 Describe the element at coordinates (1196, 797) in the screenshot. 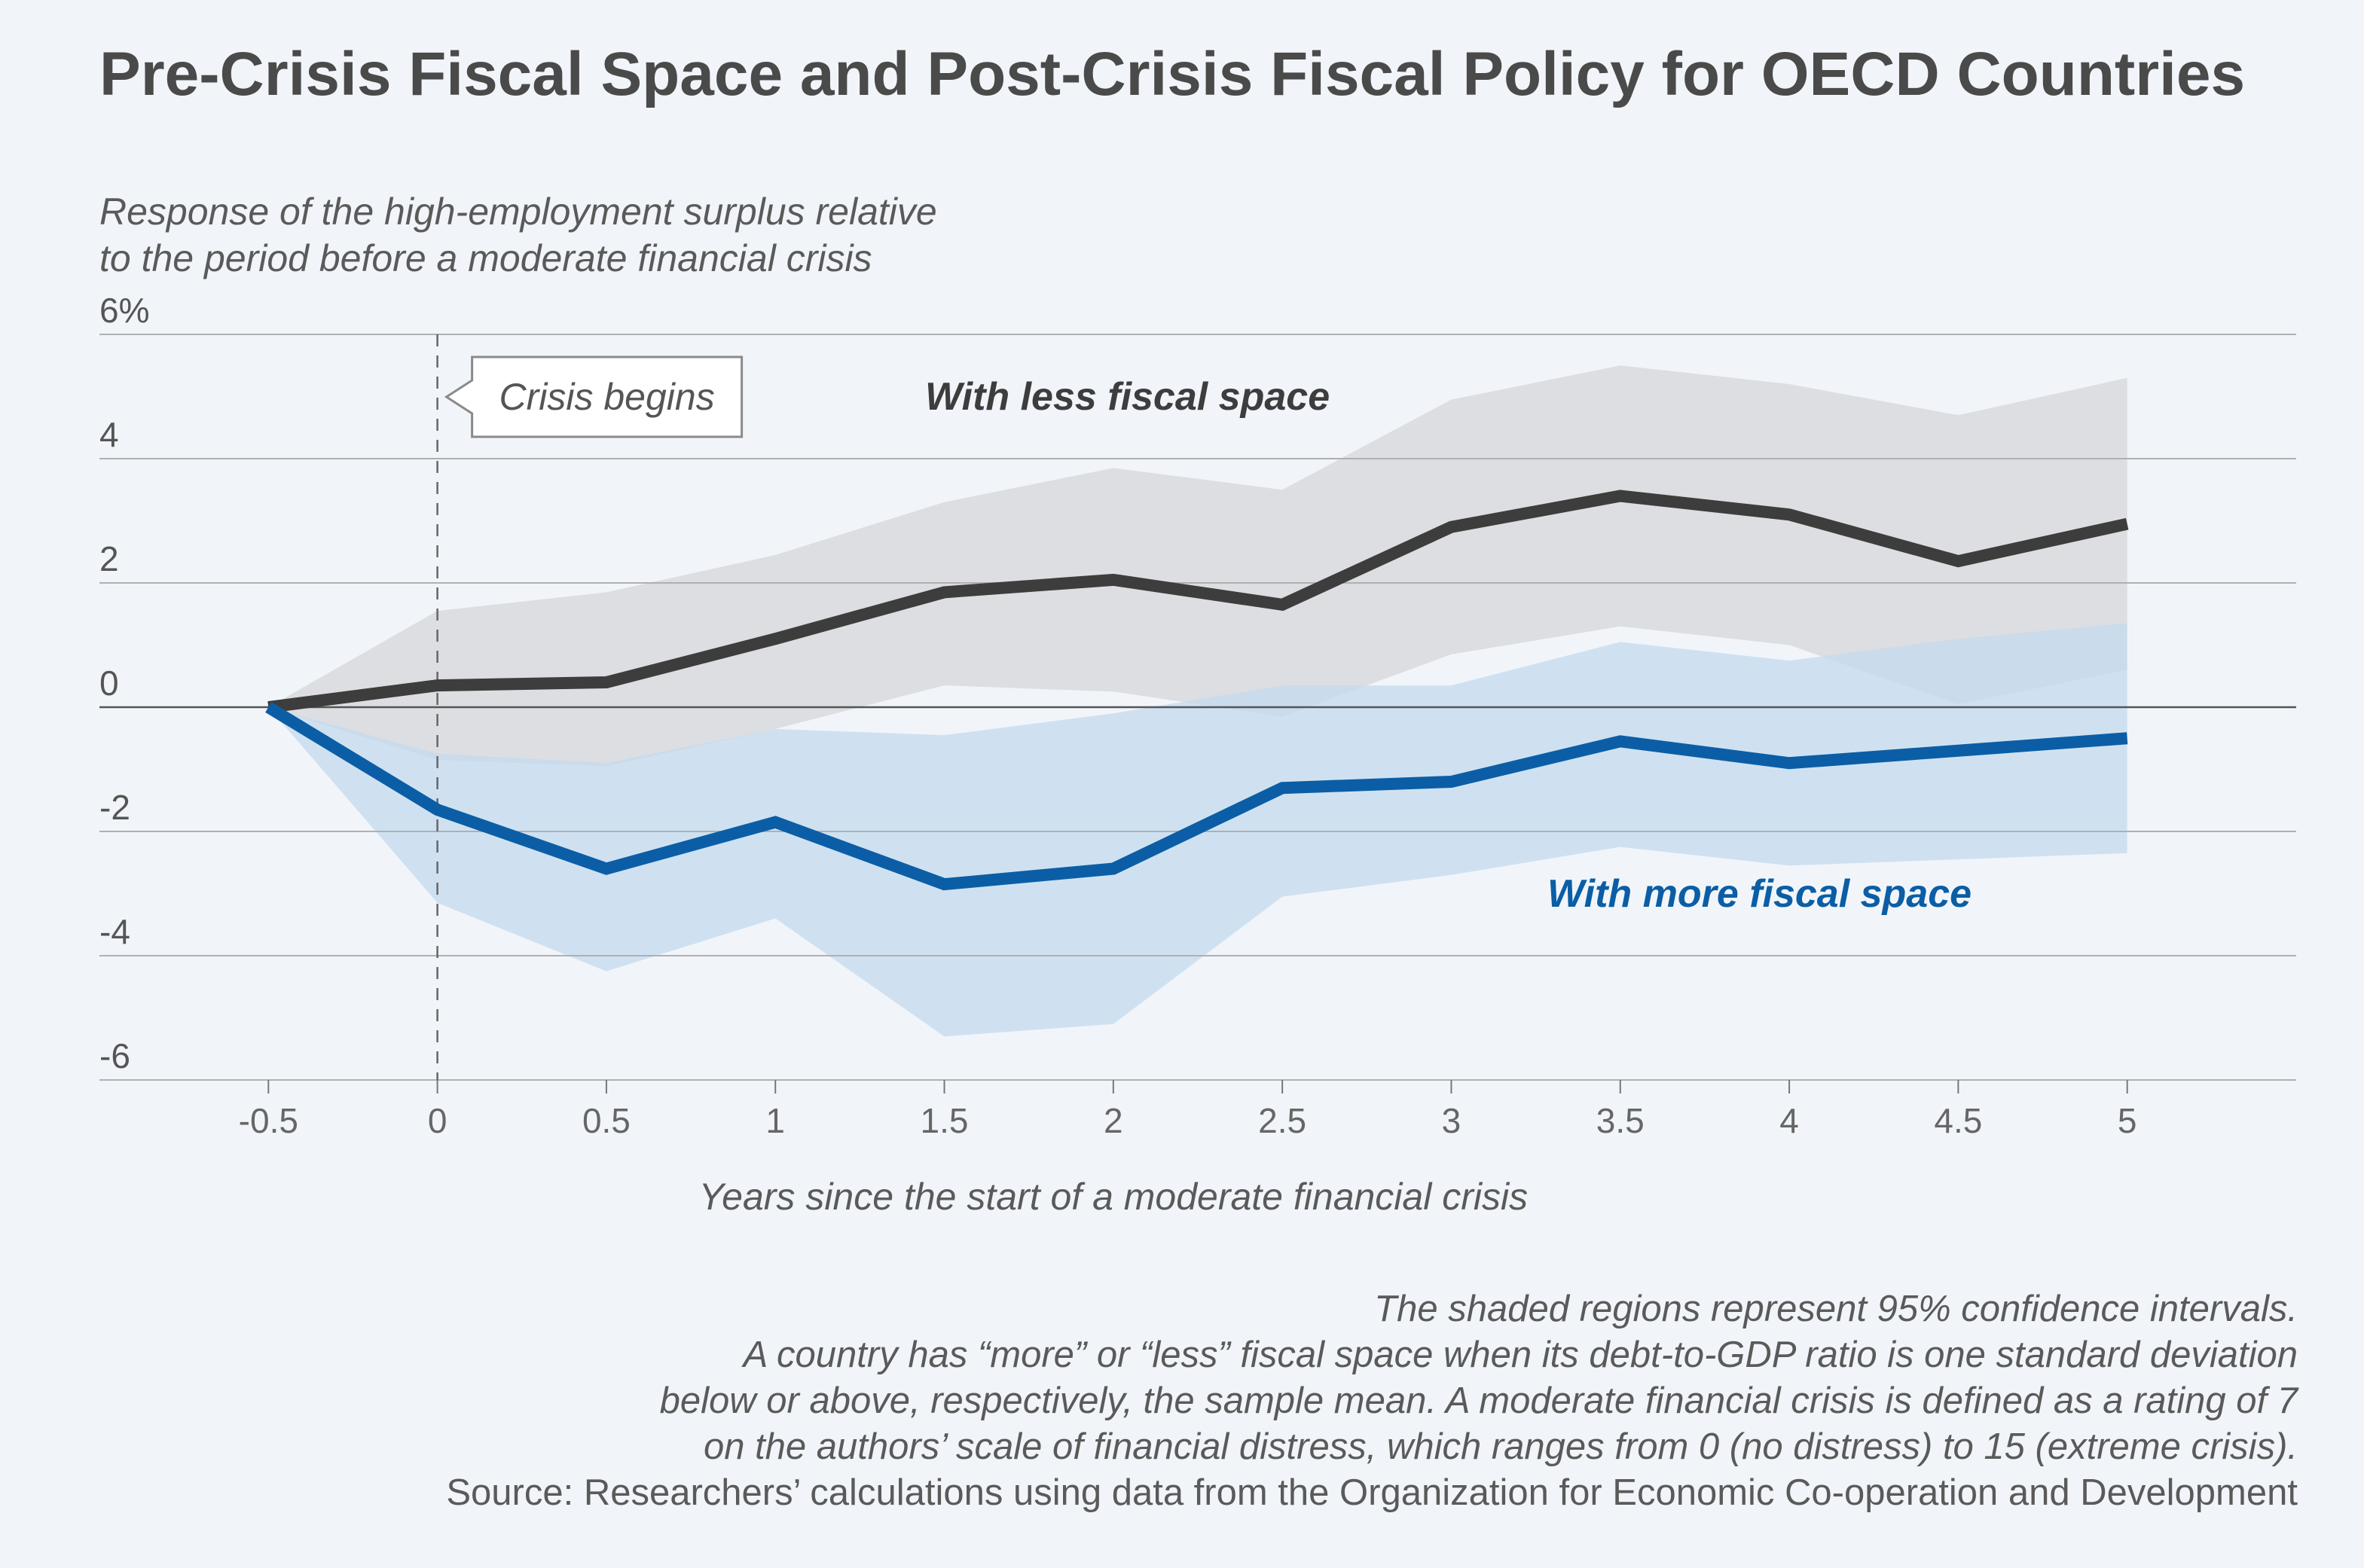

I see `series-line-more-fiscal-space` at that location.